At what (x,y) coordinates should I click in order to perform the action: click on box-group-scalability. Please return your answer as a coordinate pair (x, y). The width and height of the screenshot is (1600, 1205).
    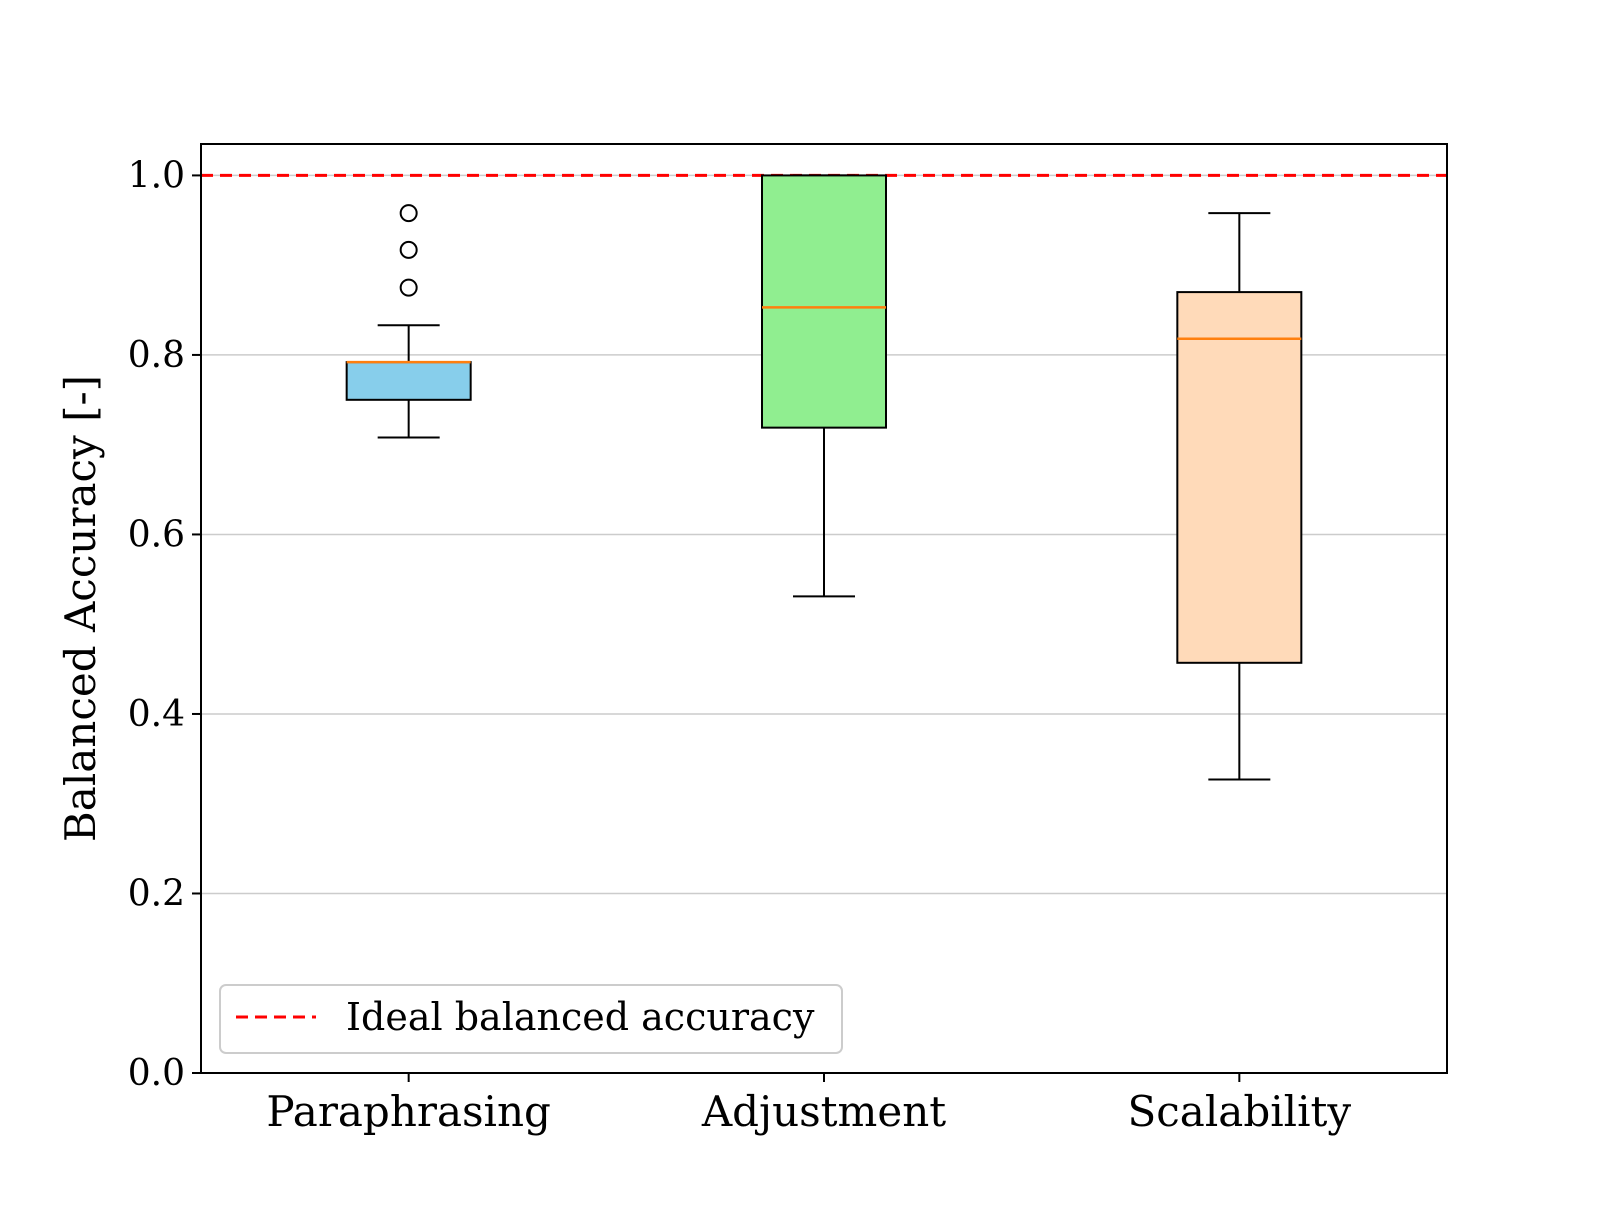
    Looking at the image, I should click on (1239, 496).